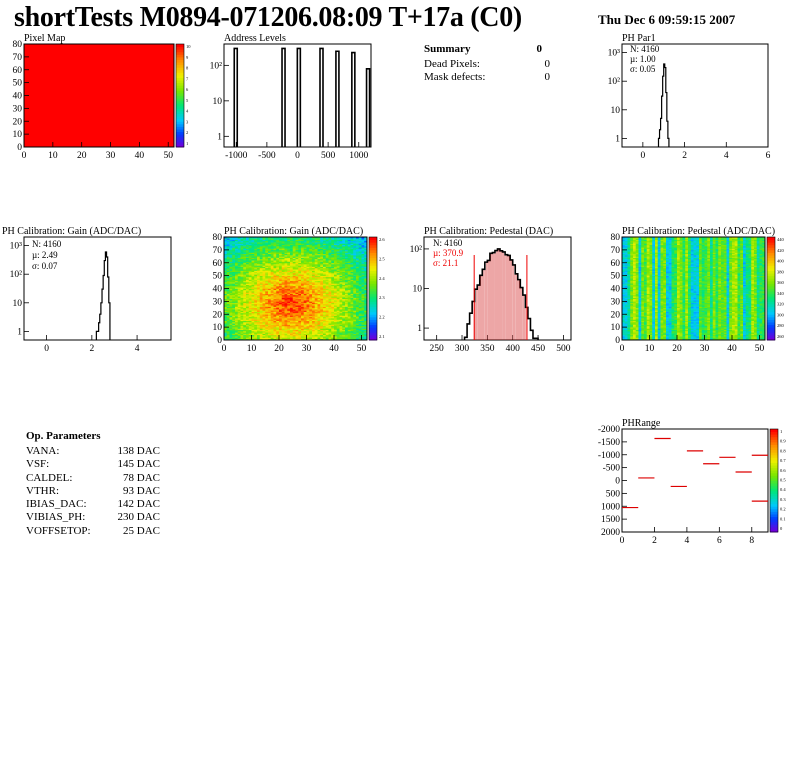 Image resolution: width=796 pixels, height=772 pixels. I want to click on histogram-fill, so click(496, 295).